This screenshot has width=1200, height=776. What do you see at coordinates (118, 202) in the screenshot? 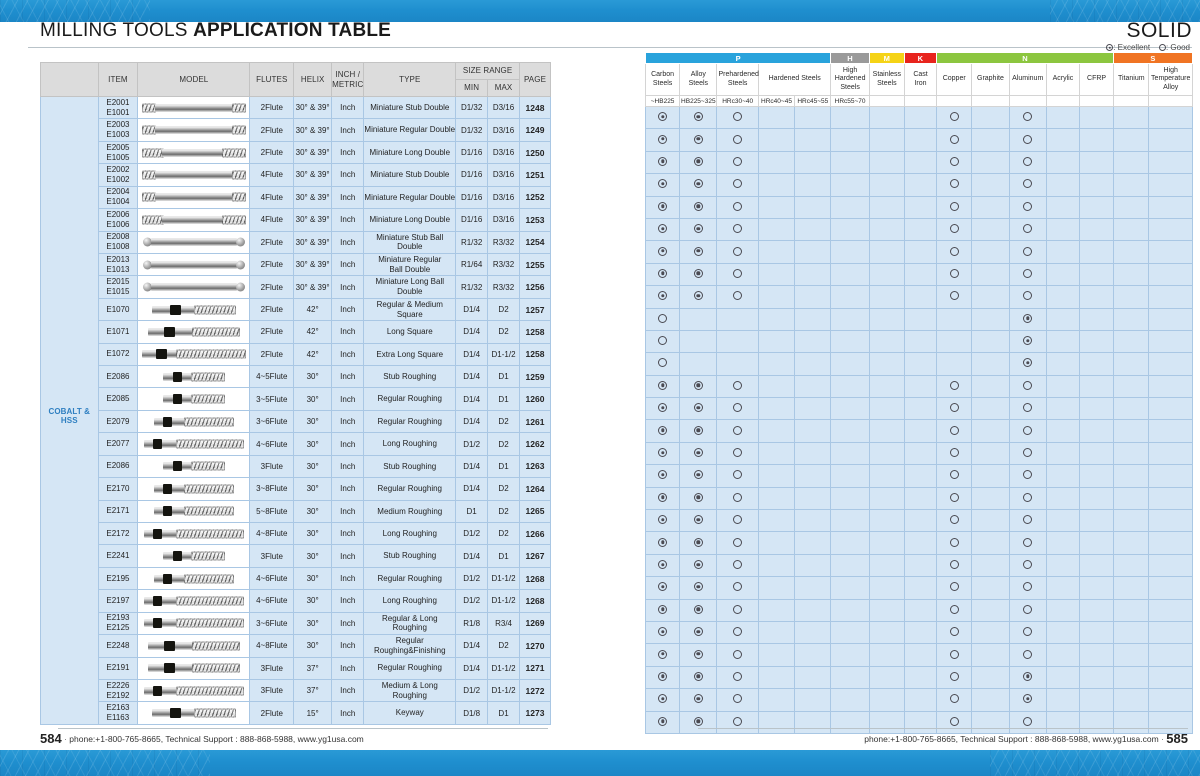
I see `item-code: E1004` at bounding box center [118, 202].